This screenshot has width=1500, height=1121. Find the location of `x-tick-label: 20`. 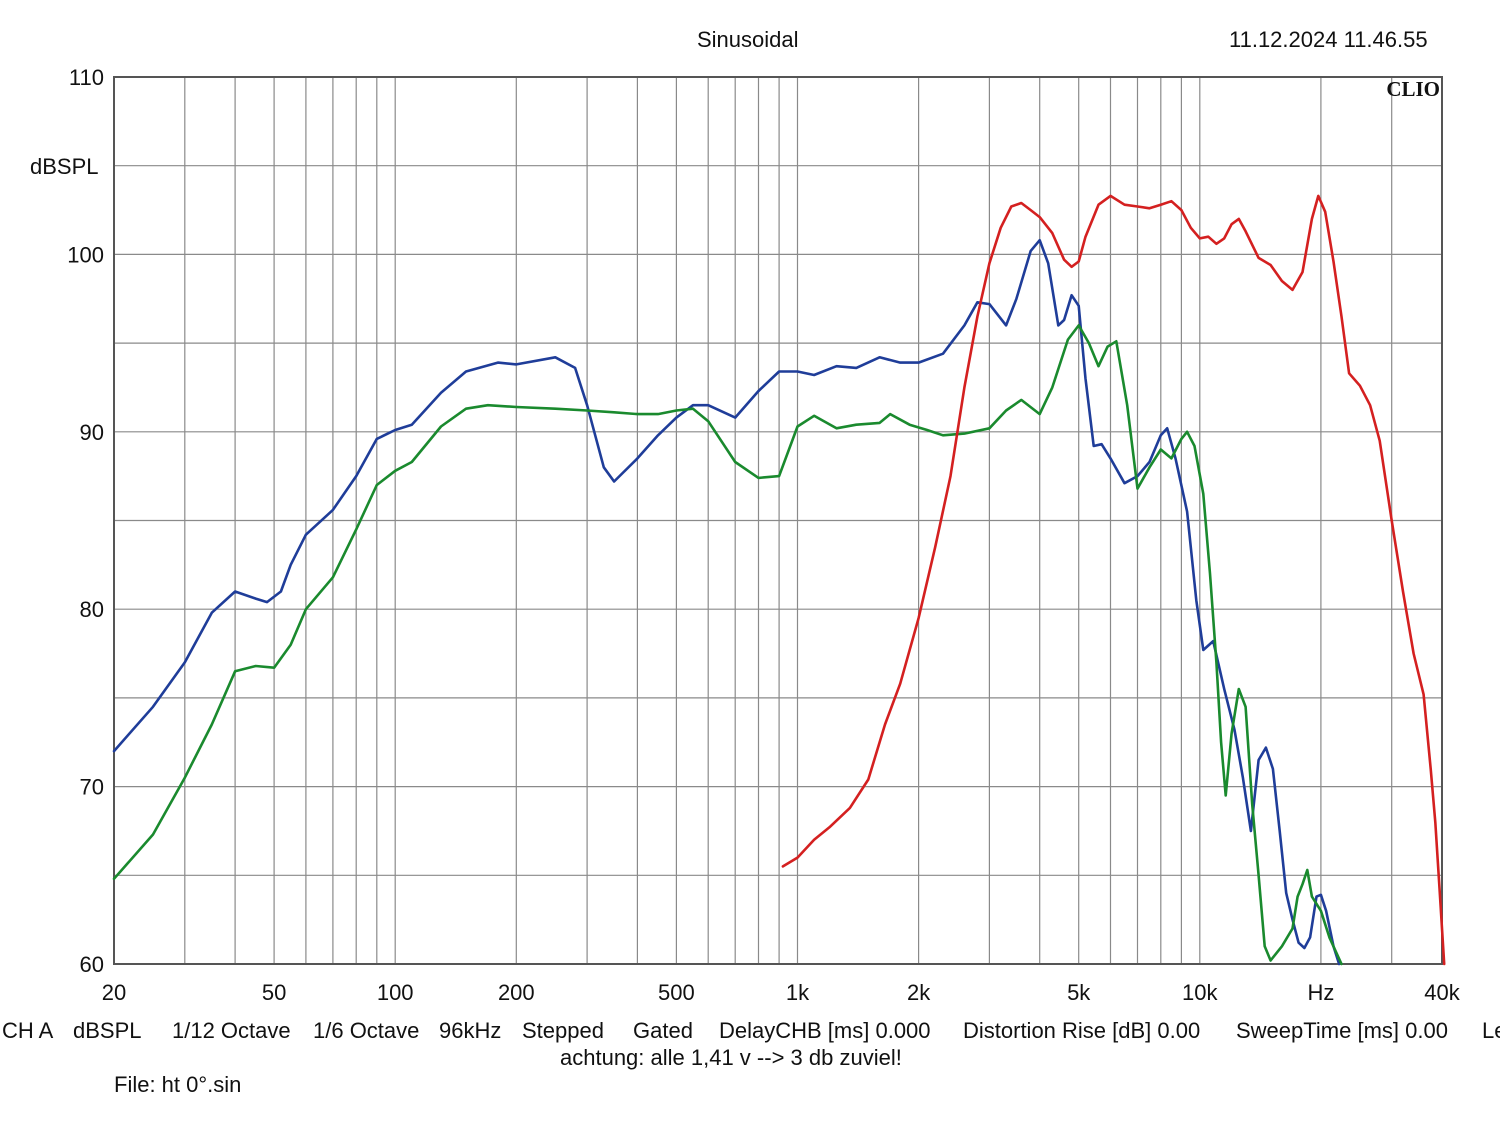

x-tick-label: 20 is located at coordinates (114, 992).